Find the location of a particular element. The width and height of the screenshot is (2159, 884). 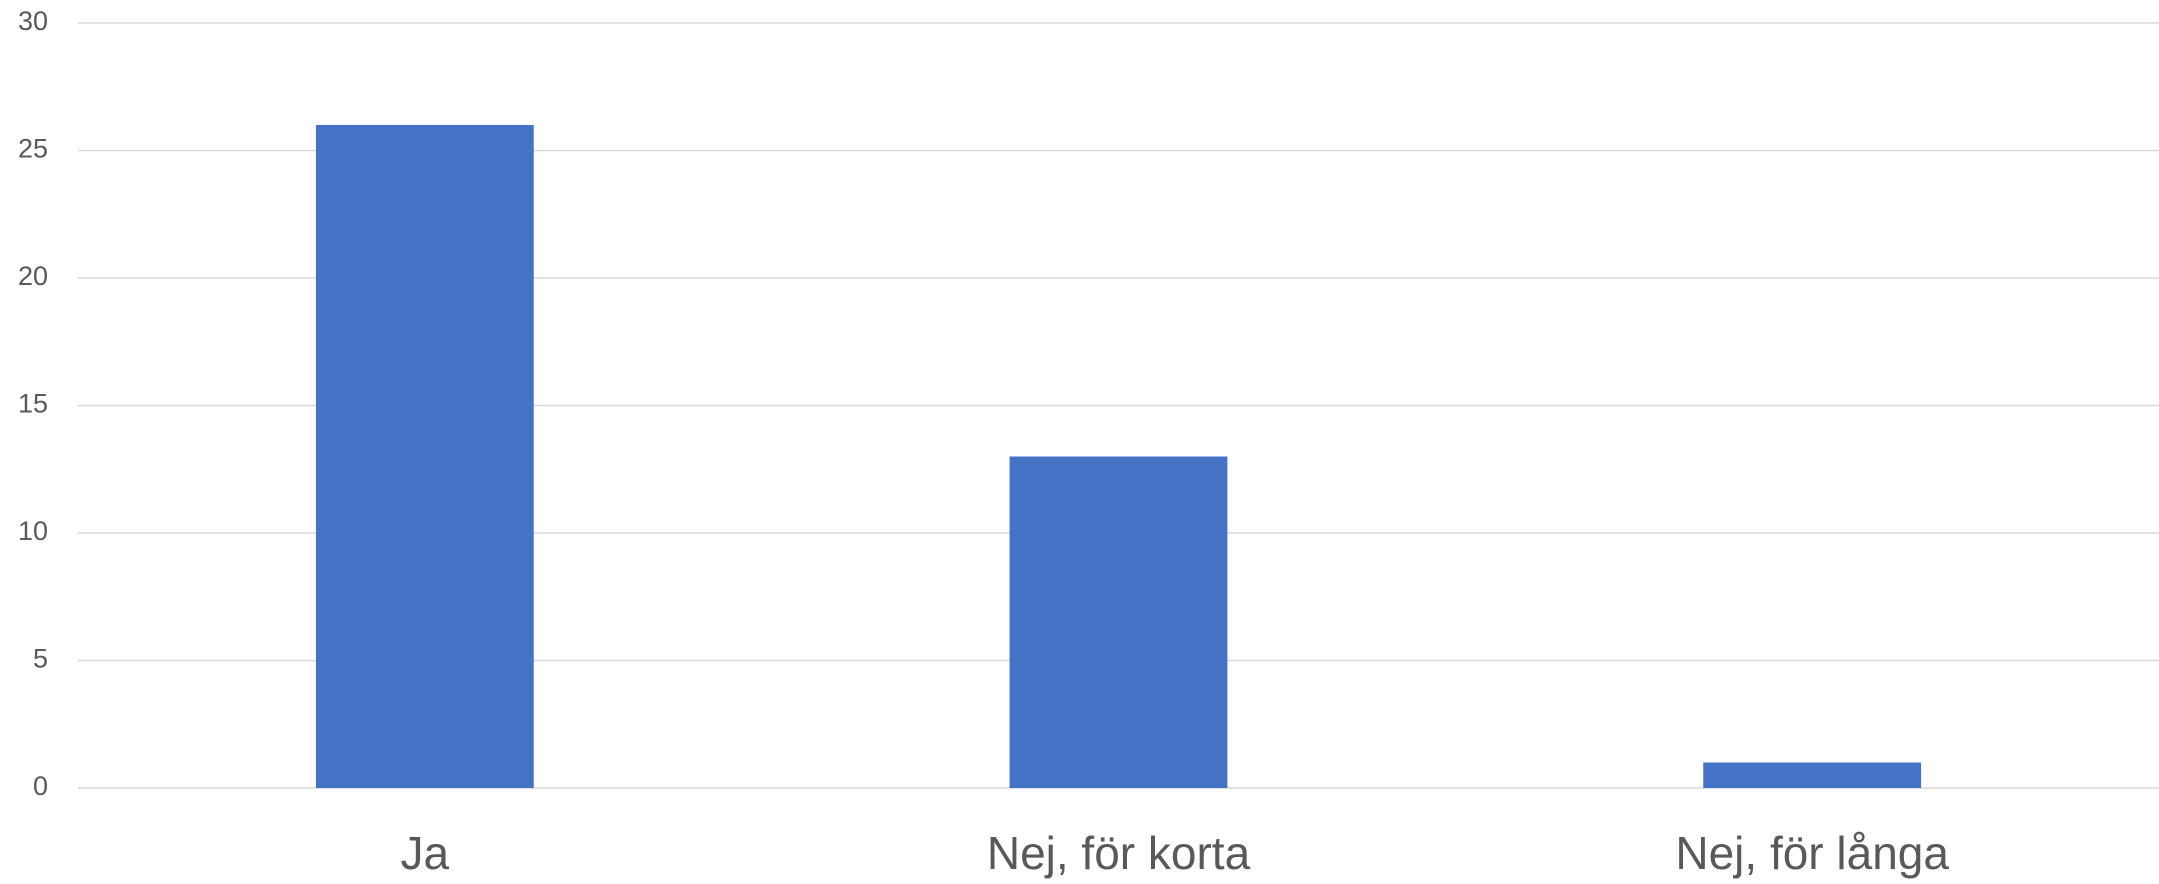

y-tick-label: 20 is located at coordinates (33, 276).